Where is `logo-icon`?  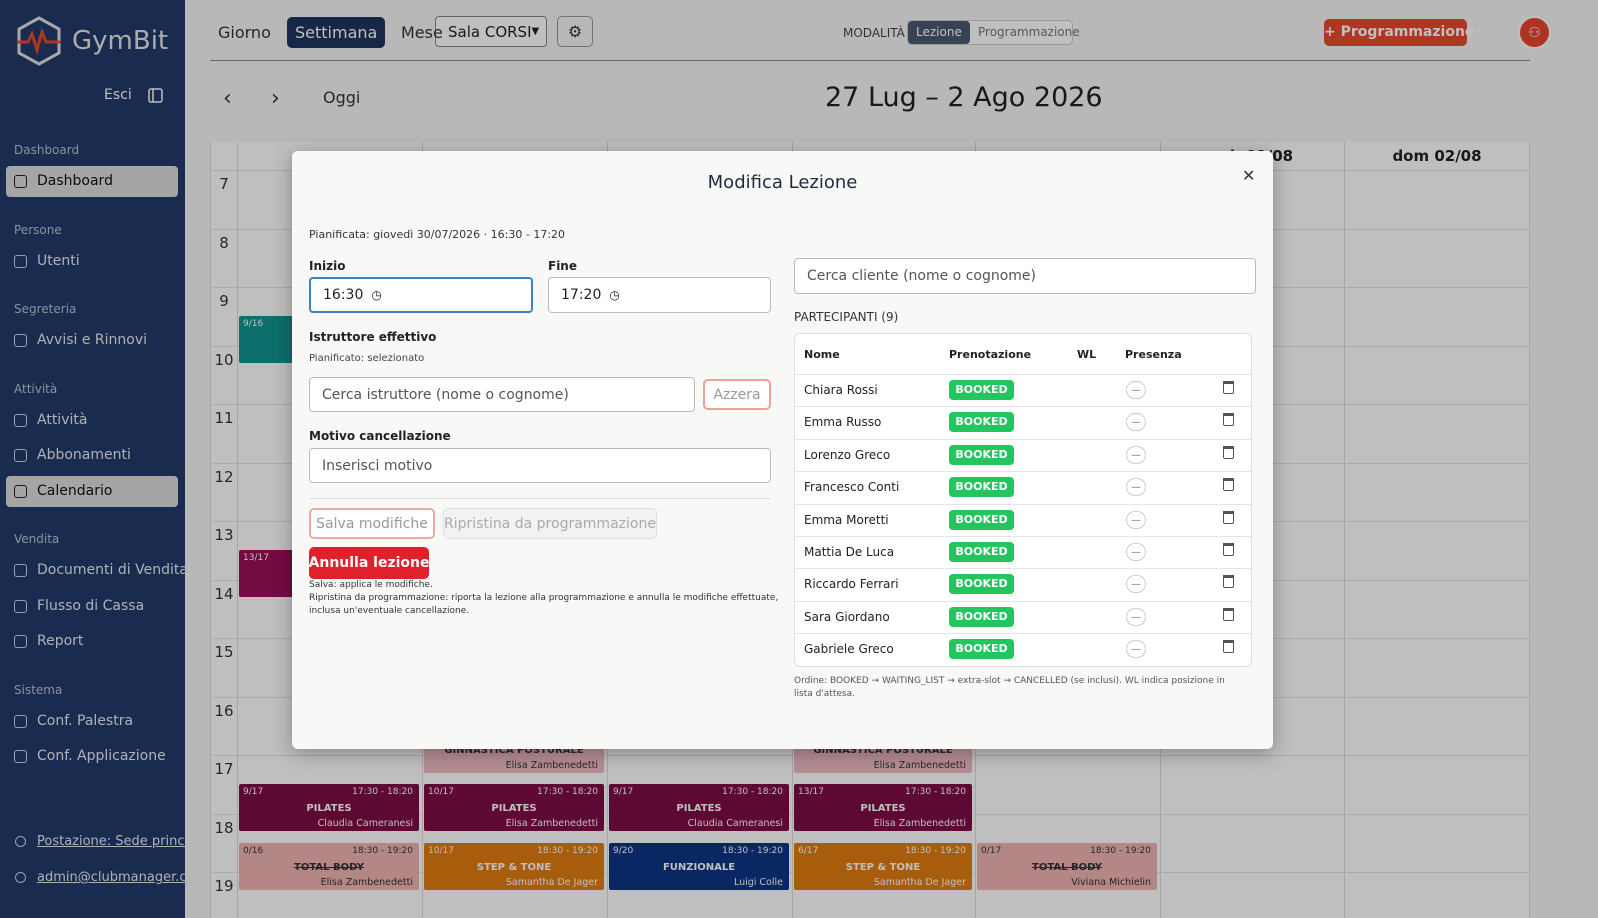 logo-icon is located at coordinates (39, 41).